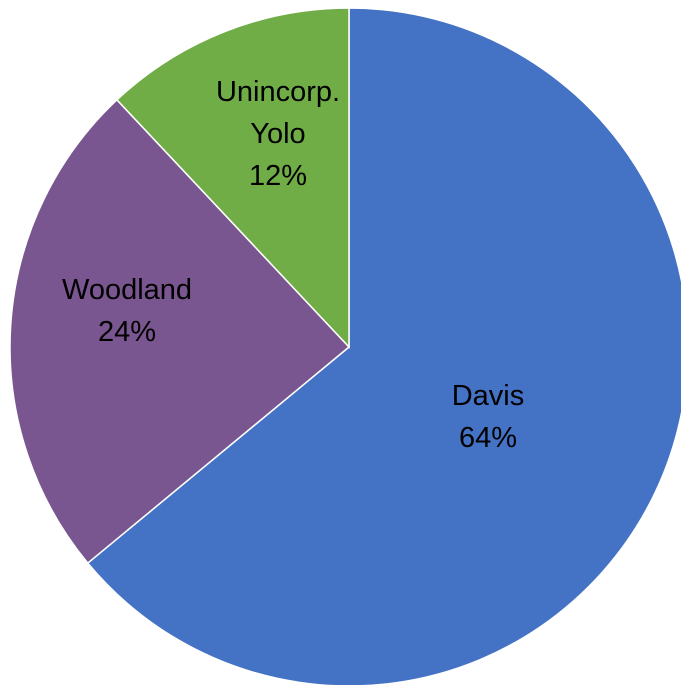 The image size is (681, 685). Describe the element at coordinates (278, 92) in the screenshot. I see `slice-category-label: Unincorp.` at that location.